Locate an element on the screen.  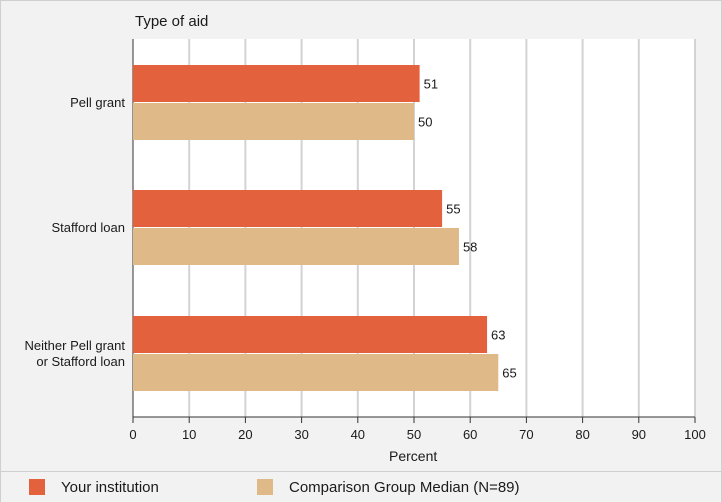
y-axis-title: Type of aid is located at coordinates (172, 21).